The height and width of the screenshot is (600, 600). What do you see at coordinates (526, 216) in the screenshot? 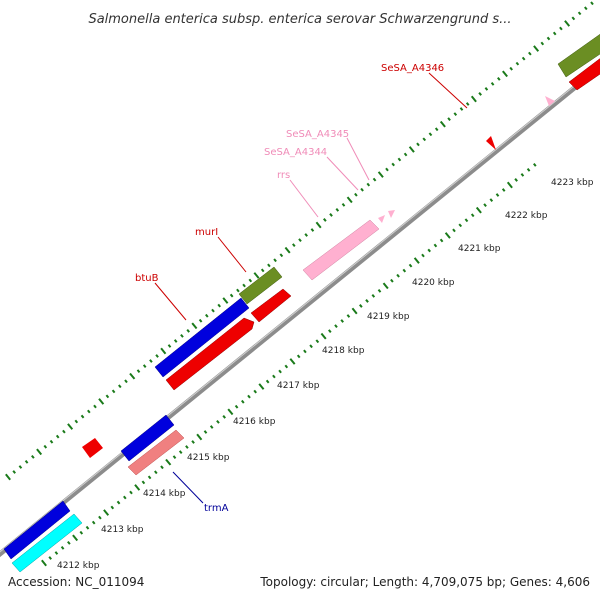
I see `tick-label: 4222 kbp` at bounding box center [526, 216].